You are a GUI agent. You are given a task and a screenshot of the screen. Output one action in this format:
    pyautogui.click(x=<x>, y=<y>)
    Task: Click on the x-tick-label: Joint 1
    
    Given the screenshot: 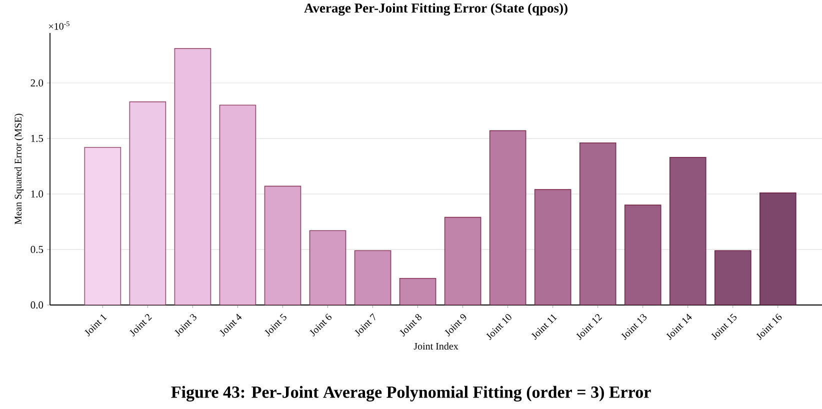 What is the action you would take?
    pyautogui.click(x=95, y=325)
    